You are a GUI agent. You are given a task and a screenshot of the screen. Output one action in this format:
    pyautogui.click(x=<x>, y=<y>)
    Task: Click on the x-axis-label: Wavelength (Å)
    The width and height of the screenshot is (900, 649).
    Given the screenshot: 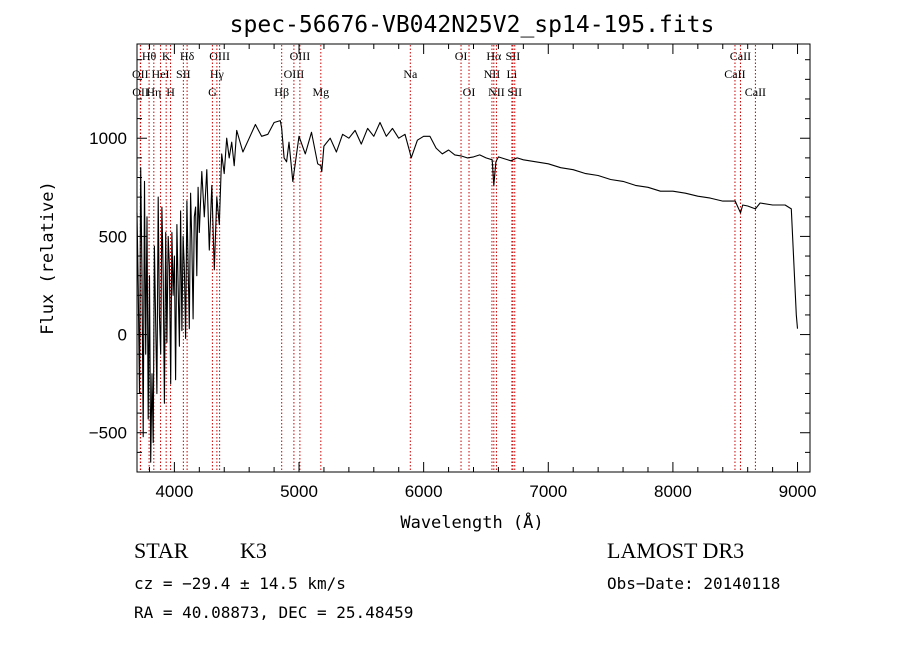 What is the action you would take?
    pyautogui.click(x=471, y=522)
    